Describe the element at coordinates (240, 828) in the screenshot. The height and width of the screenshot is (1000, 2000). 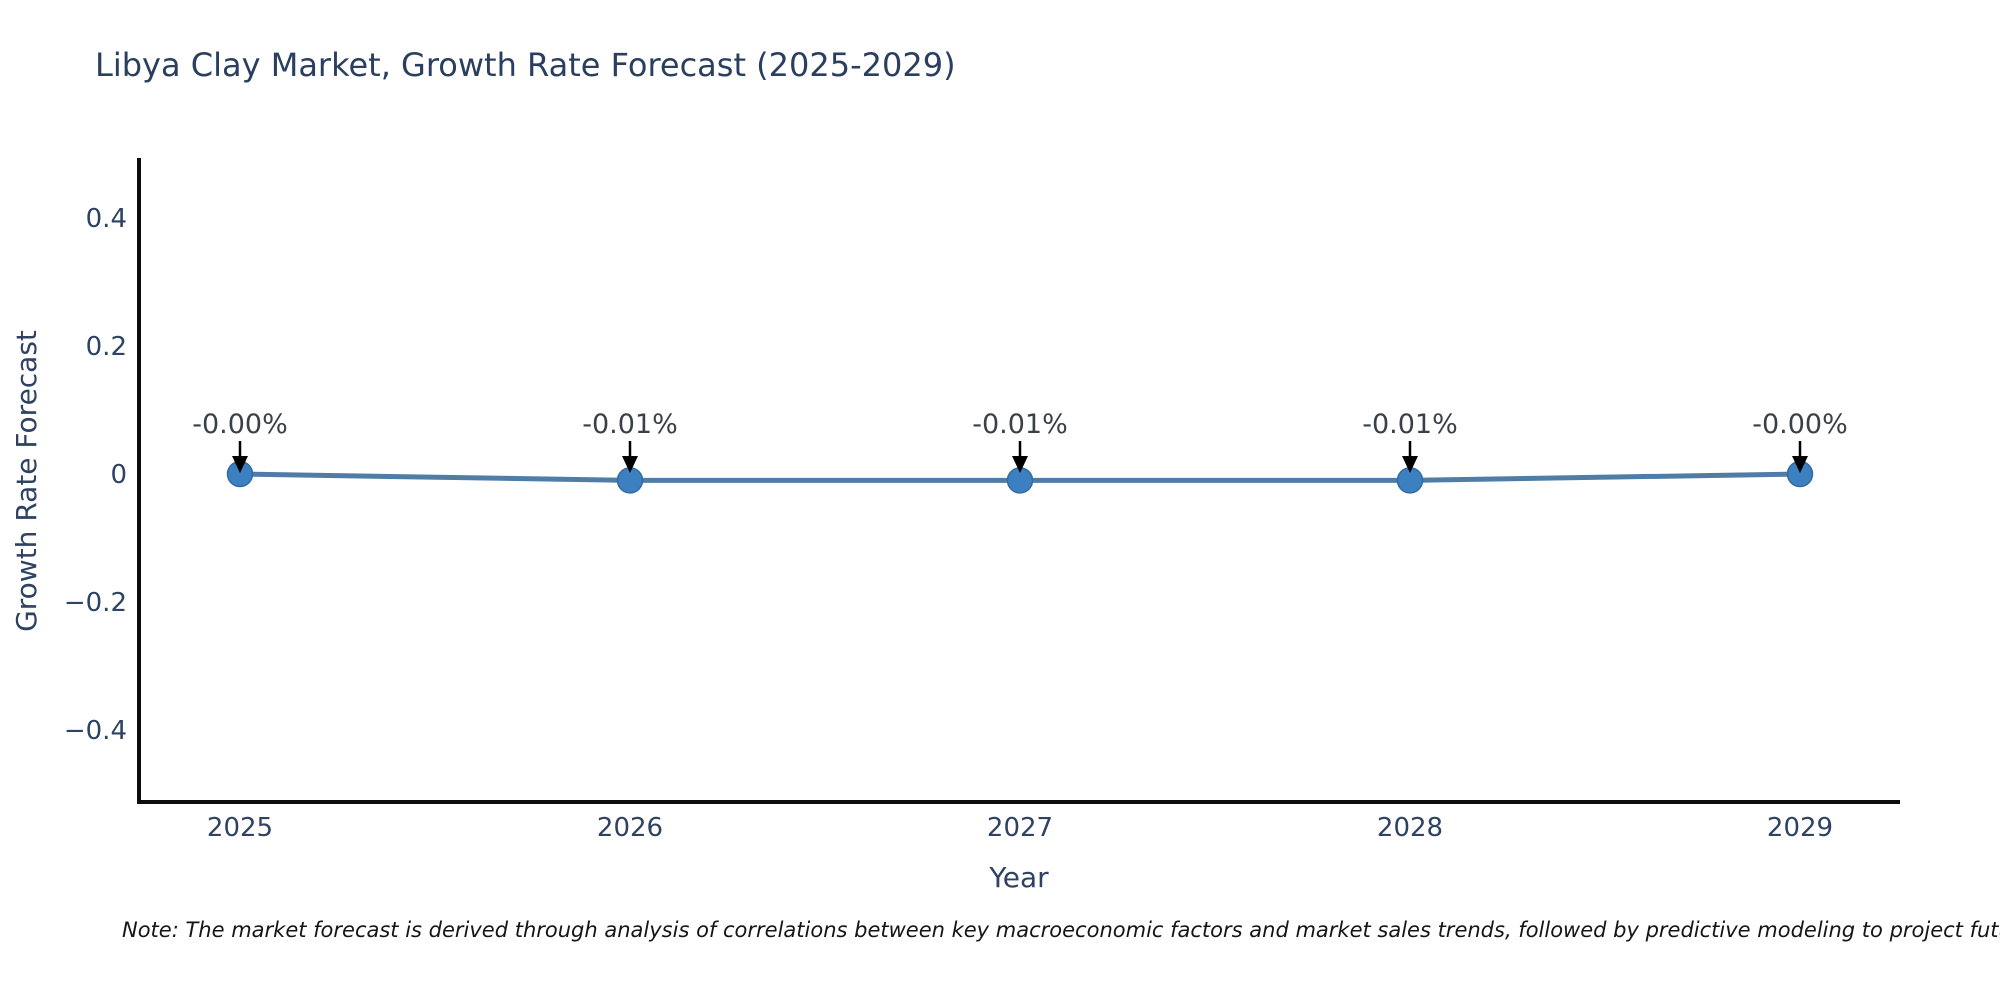
I see `x-tick-label: 2025` at that location.